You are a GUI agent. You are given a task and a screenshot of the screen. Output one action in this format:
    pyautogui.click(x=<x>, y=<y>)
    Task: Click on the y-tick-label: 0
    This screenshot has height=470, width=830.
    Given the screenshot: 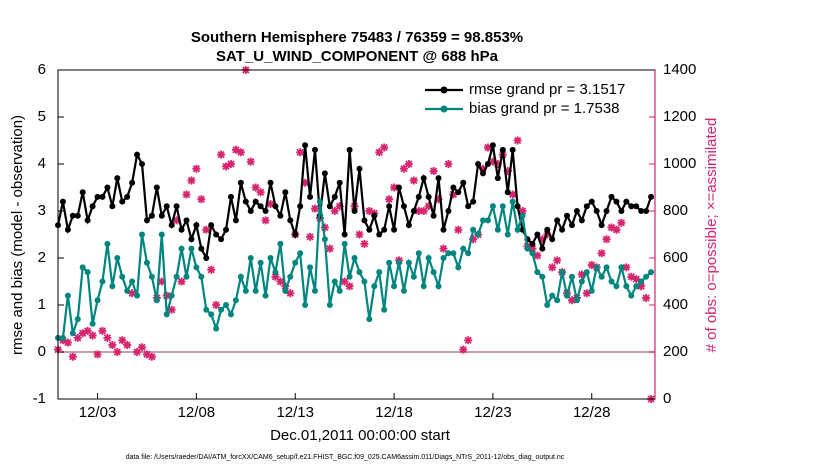 What is the action you would take?
    pyautogui.click(x=42, y=351)
    